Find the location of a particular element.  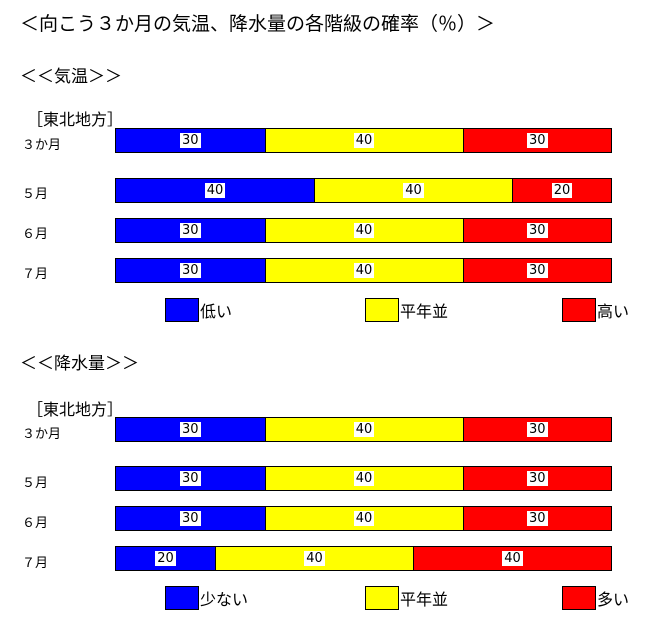

bar-segment-low: 20 is located at coordinates (165, 558).